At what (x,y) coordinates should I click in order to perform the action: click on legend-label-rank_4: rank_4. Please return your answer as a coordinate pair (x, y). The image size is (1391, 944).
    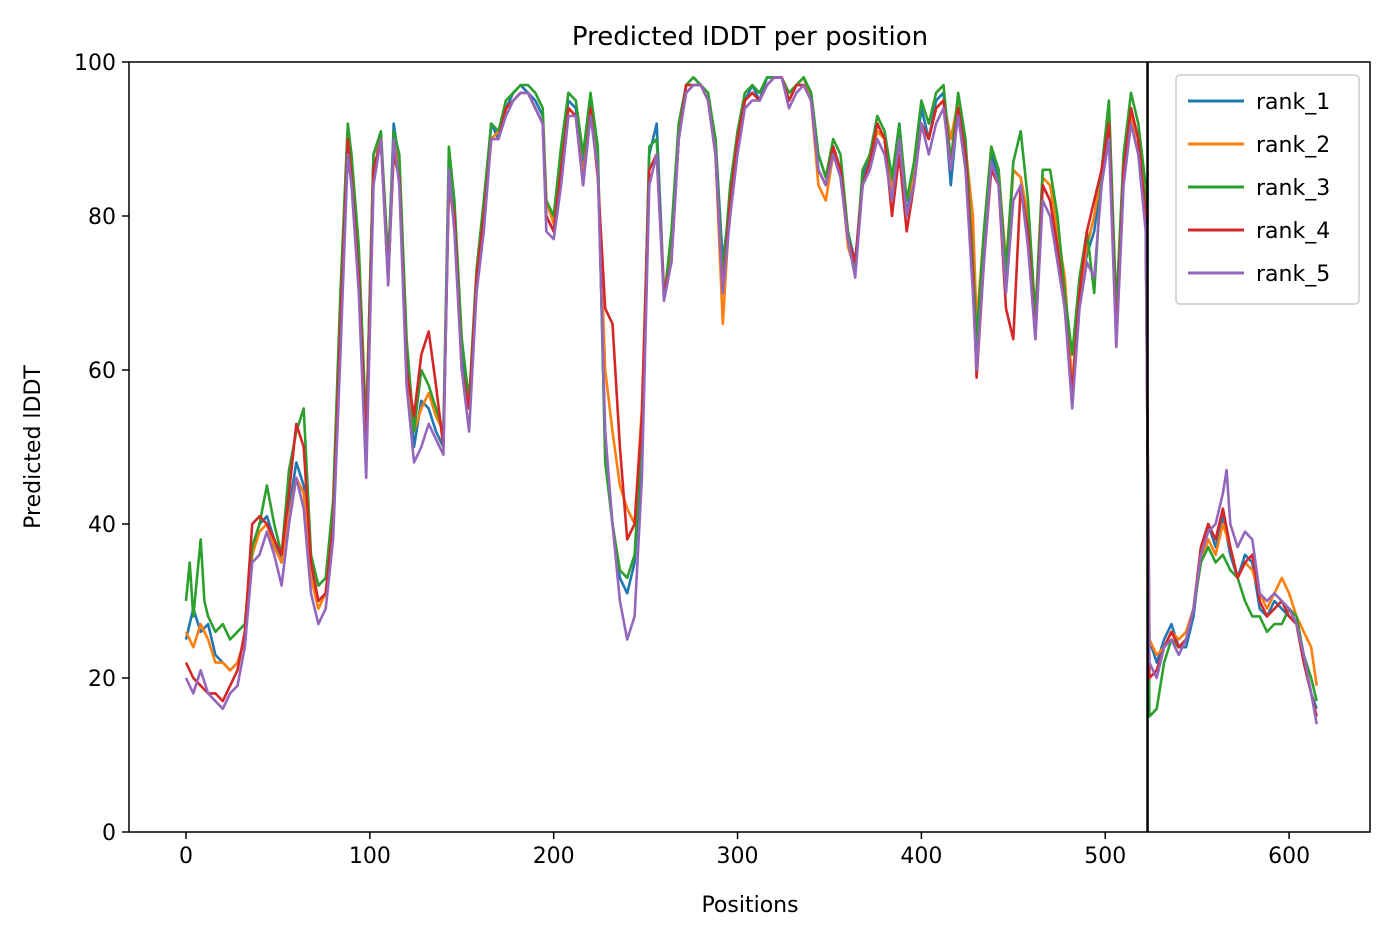
    Looking at the image, I should click on (1293, 231).